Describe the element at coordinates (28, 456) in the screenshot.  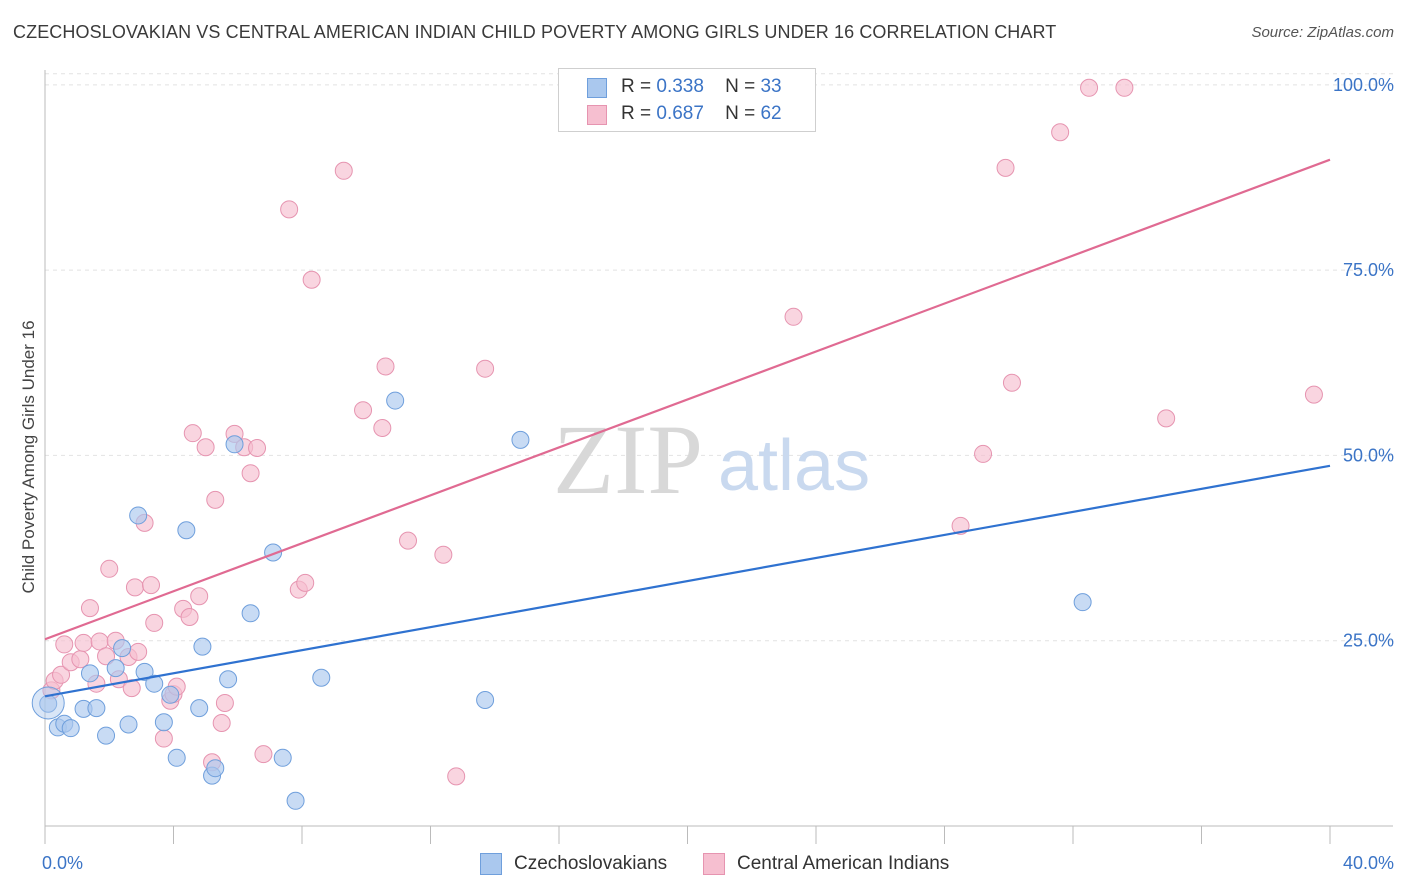
I see `y-axis-label: Child Poverty Among Girls Under 16` at that location.